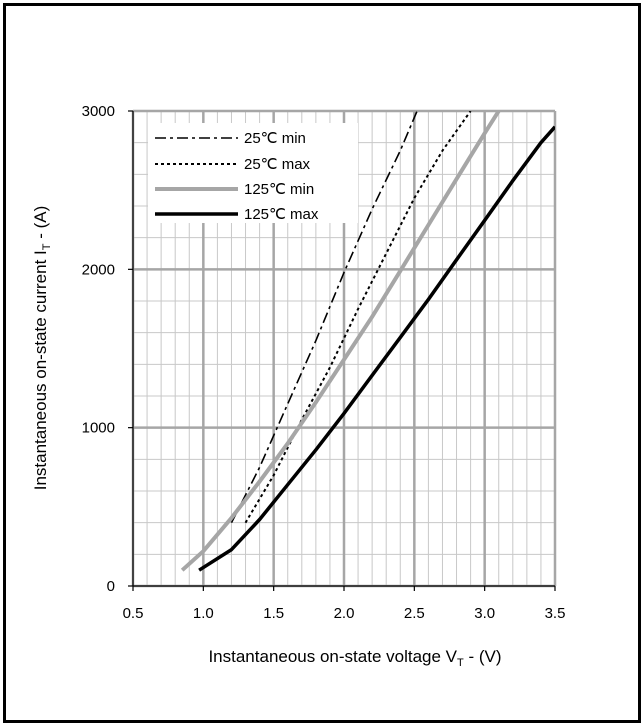  I want to click on legend-label-1: 25℃ max, so click(277, 164).